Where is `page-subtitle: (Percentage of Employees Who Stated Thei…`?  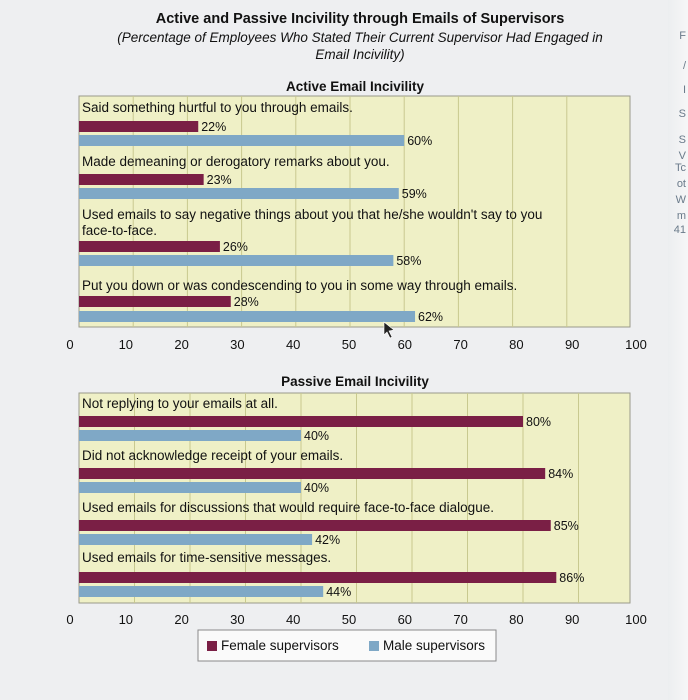 page-subtitle: (Percentage of Employees Who Stated Thei… is located at coordinates (360, 46).